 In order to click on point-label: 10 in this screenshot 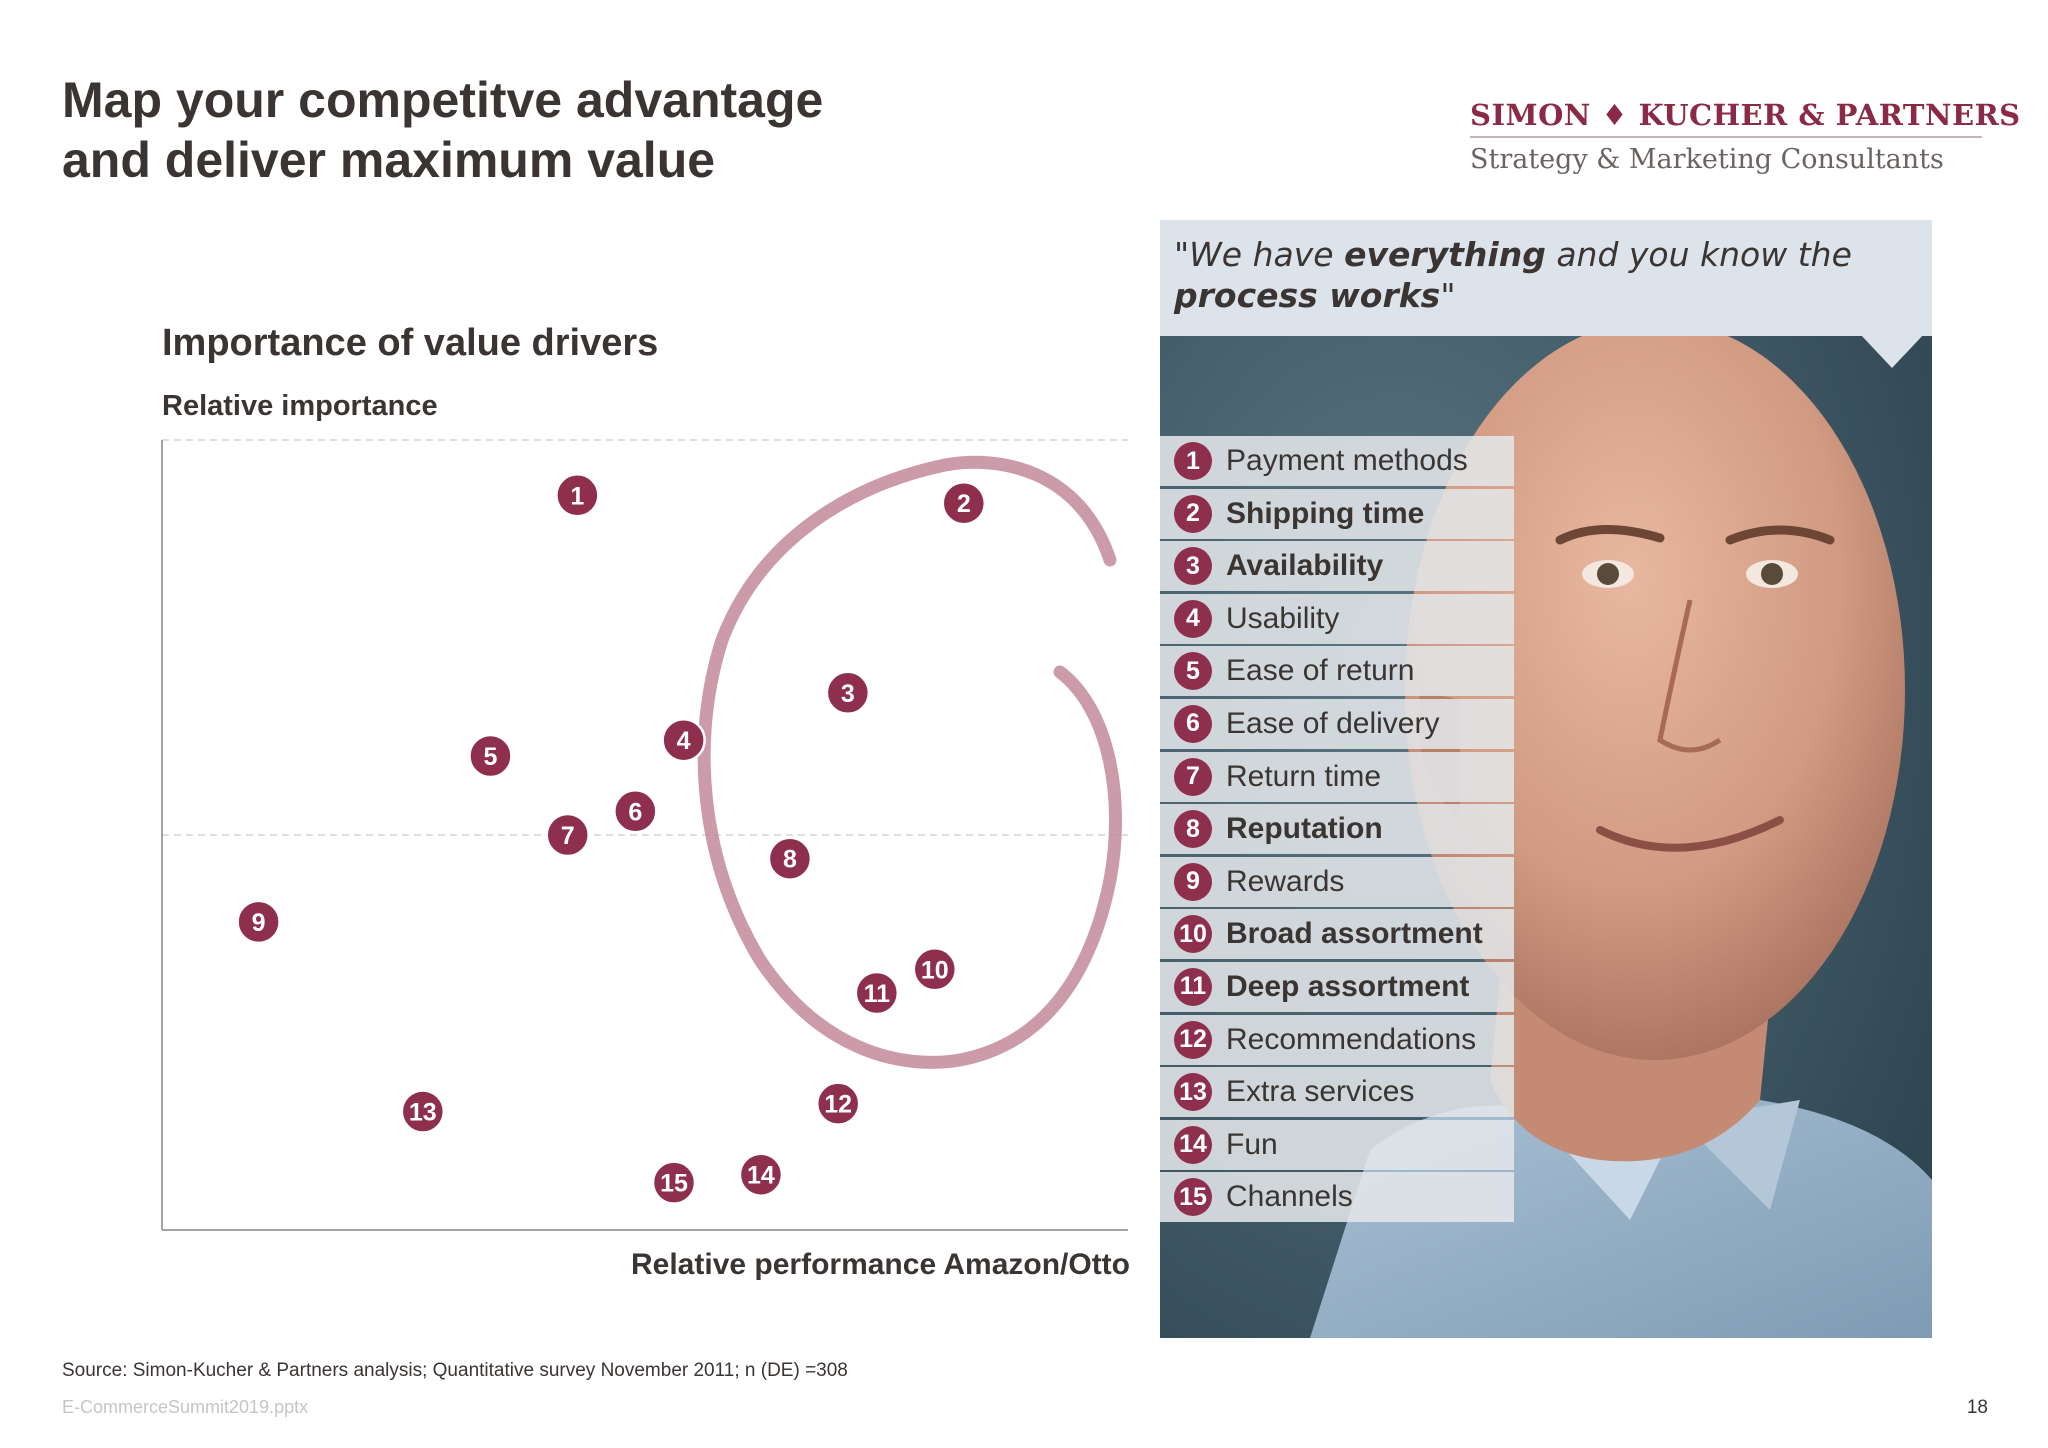, I will do `click(935, 970)`.